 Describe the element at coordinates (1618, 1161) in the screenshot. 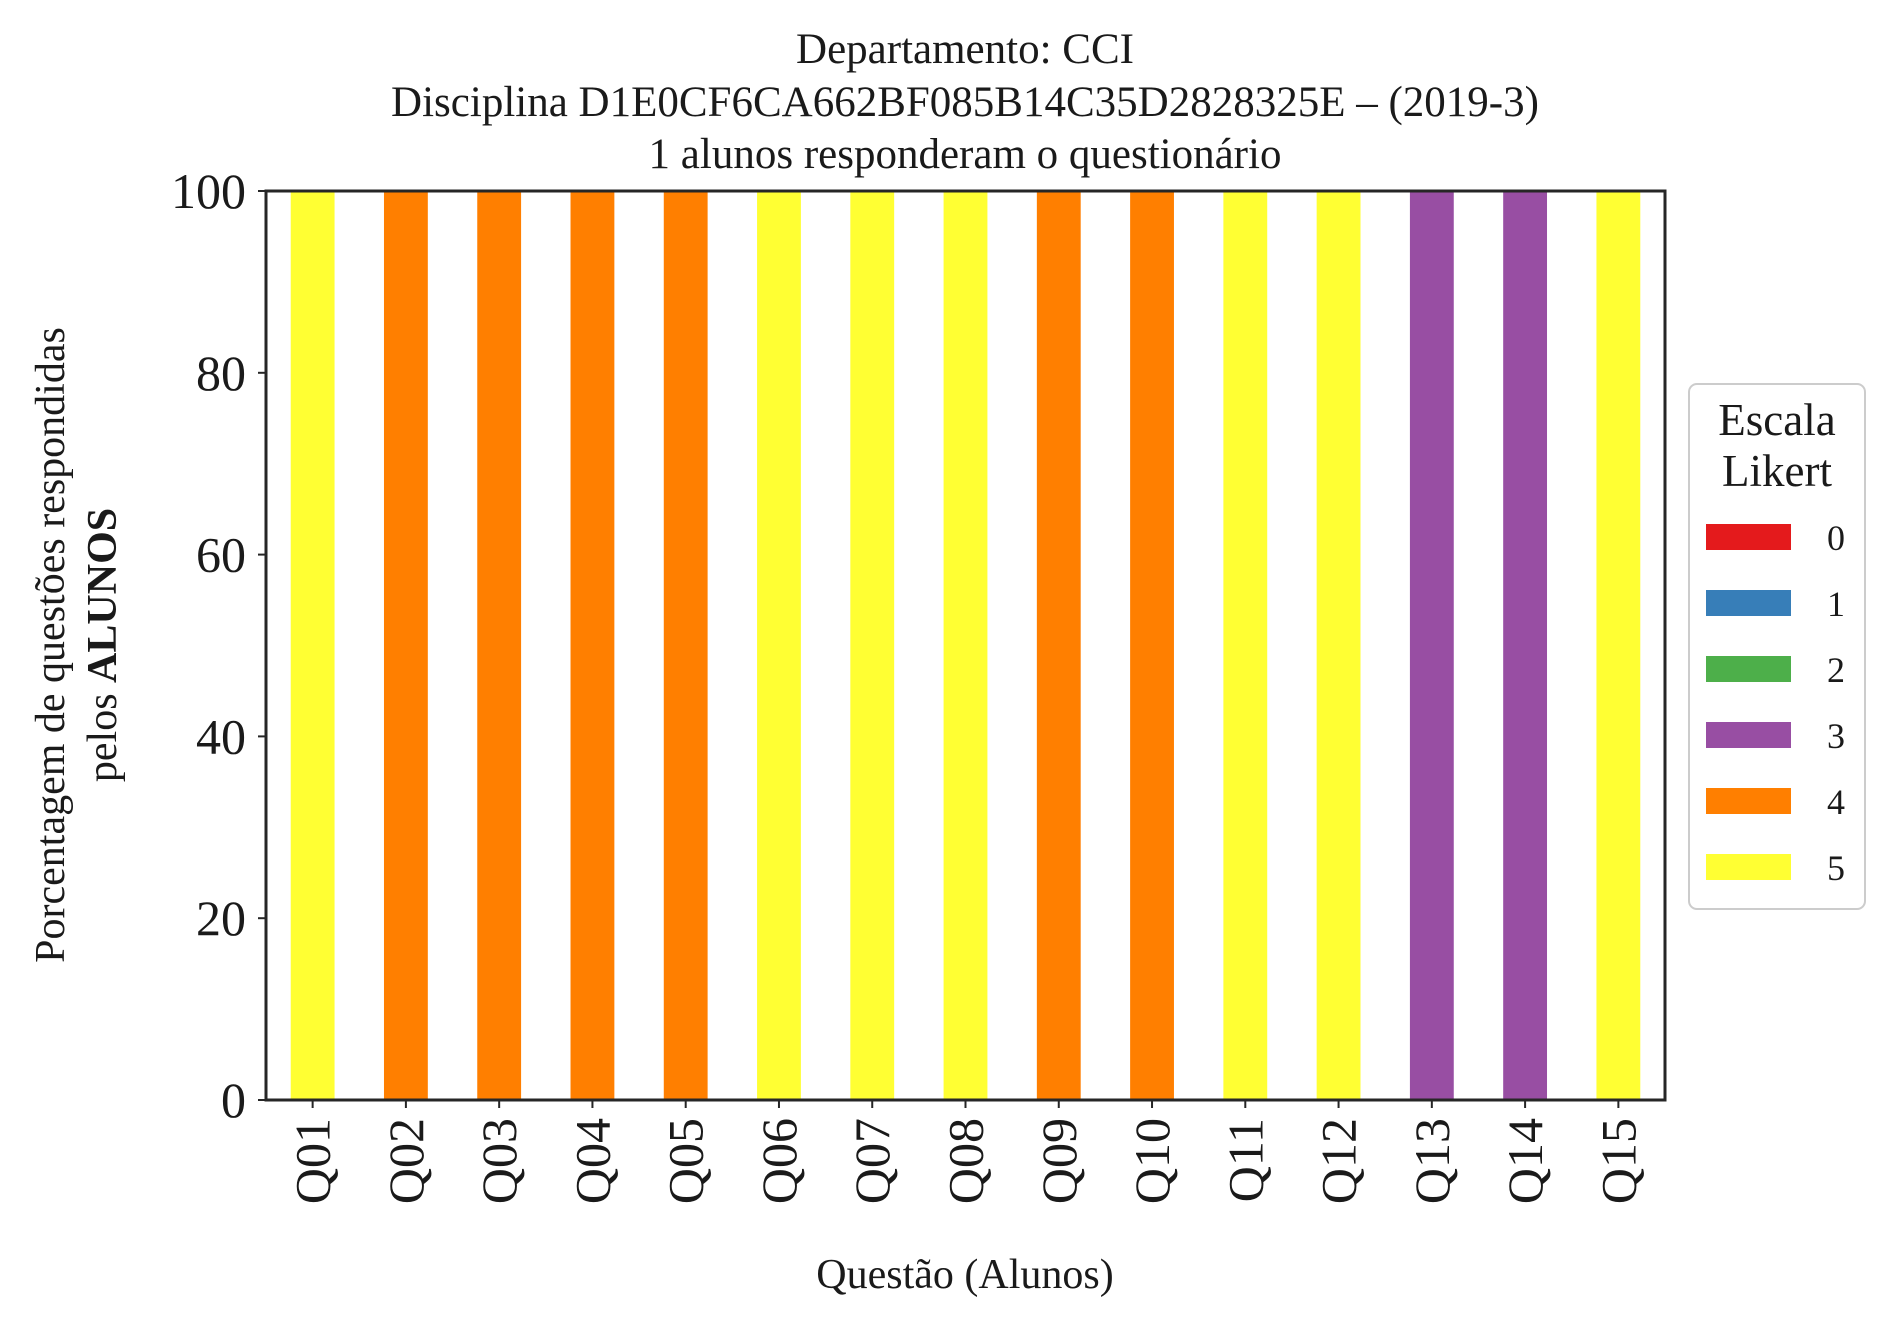

I see `x-tick-label-Q15: Q15` at that location.